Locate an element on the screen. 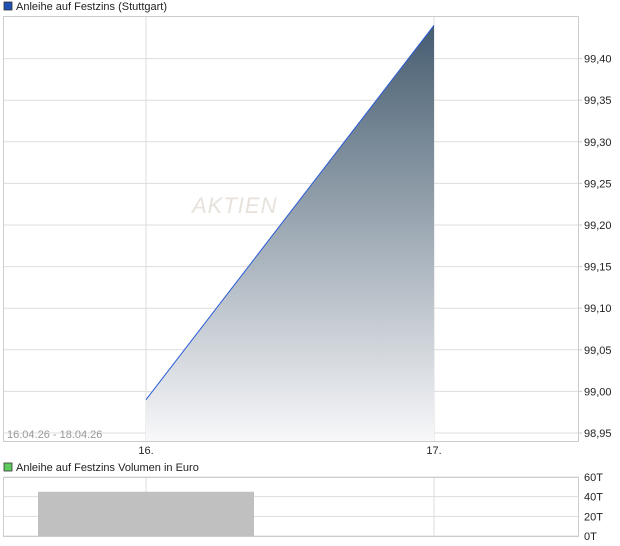 The width and height of the screenshot is (620, 546). volume-frame is located at coordinates (291, 507).